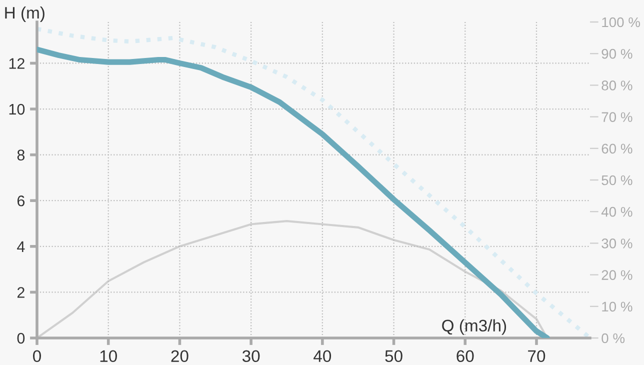 The width and height of the screenshot is (644, 365). Describe the element at coordinates (21, 155) in the screenshot. I see `y-tick-label: 8` at that location.